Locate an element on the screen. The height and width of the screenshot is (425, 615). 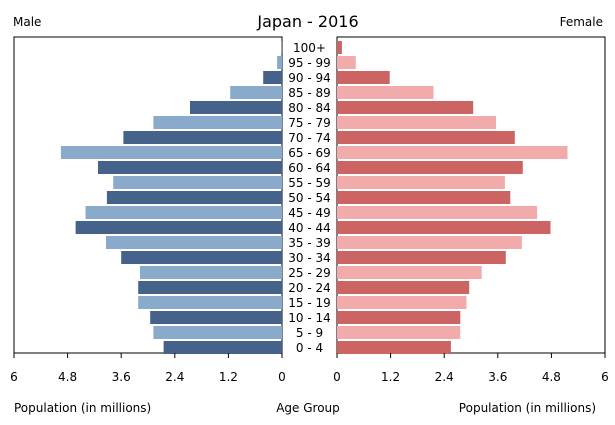
age-group-label: 50 - 54 is located at coordinates (309, 198).